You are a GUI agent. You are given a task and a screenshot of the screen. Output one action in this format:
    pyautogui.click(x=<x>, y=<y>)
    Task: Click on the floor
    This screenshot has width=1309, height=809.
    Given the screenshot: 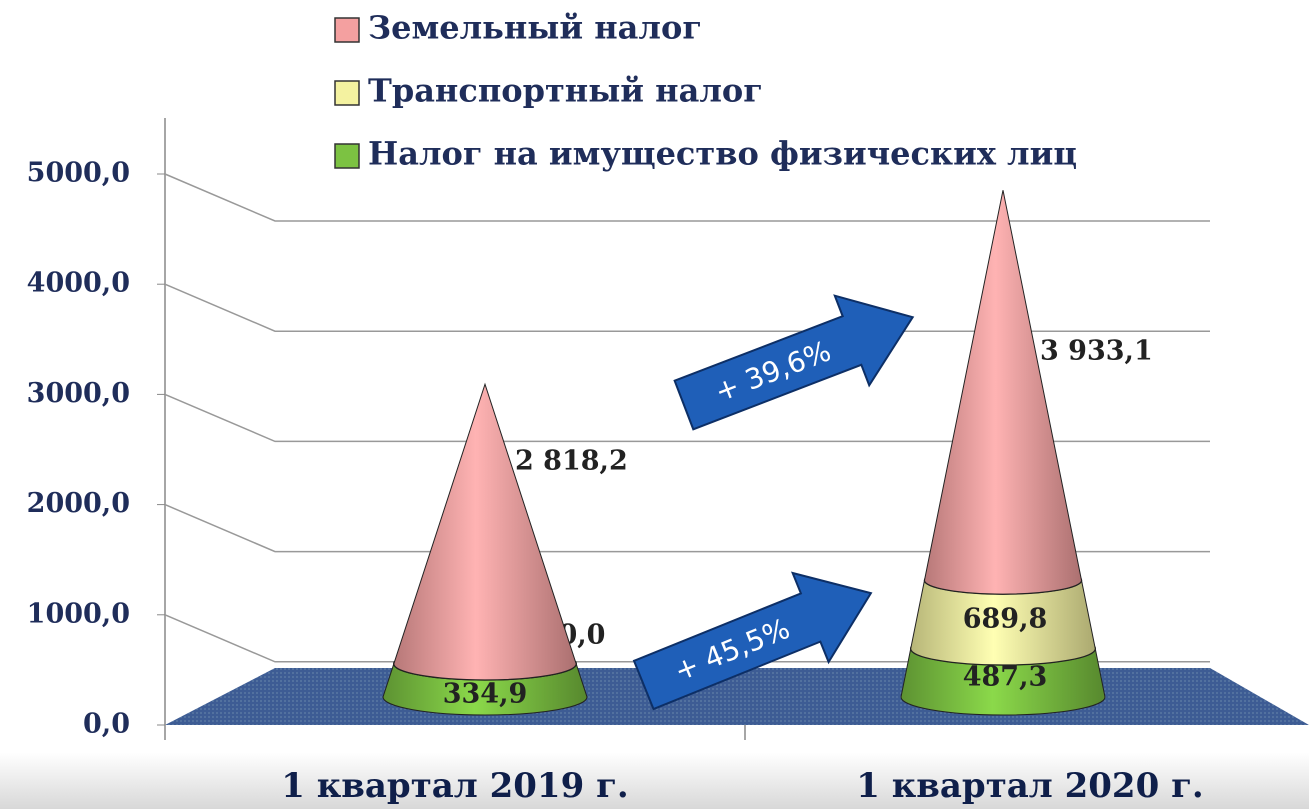 What is the action you would take?
    pyautogui.click(x=737, y=696)
    